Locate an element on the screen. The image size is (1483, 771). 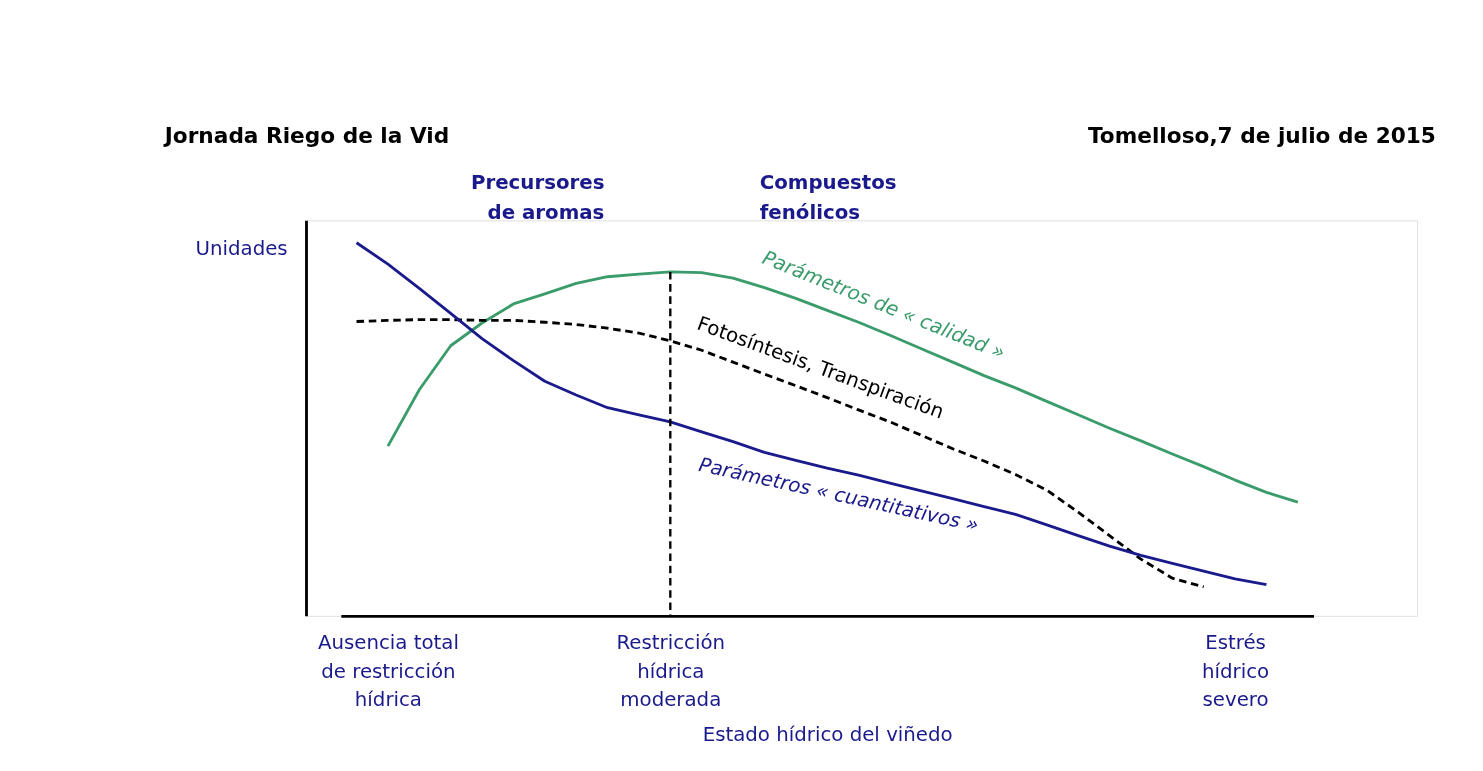
chart-title: Jornada Riego de la Vid is located at coordinates (306, 136).